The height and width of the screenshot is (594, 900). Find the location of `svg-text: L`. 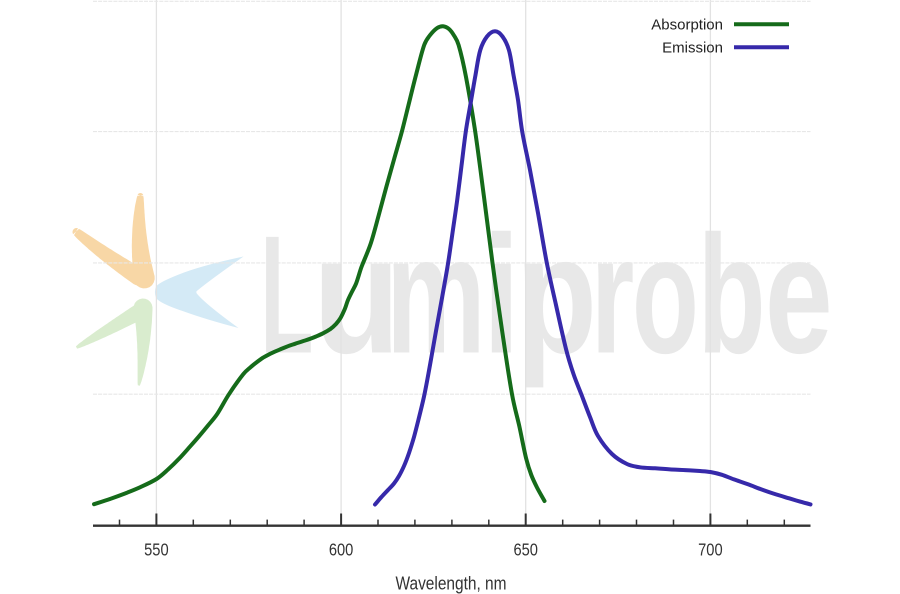

svg-text: L is located at coordinates (286, 295).